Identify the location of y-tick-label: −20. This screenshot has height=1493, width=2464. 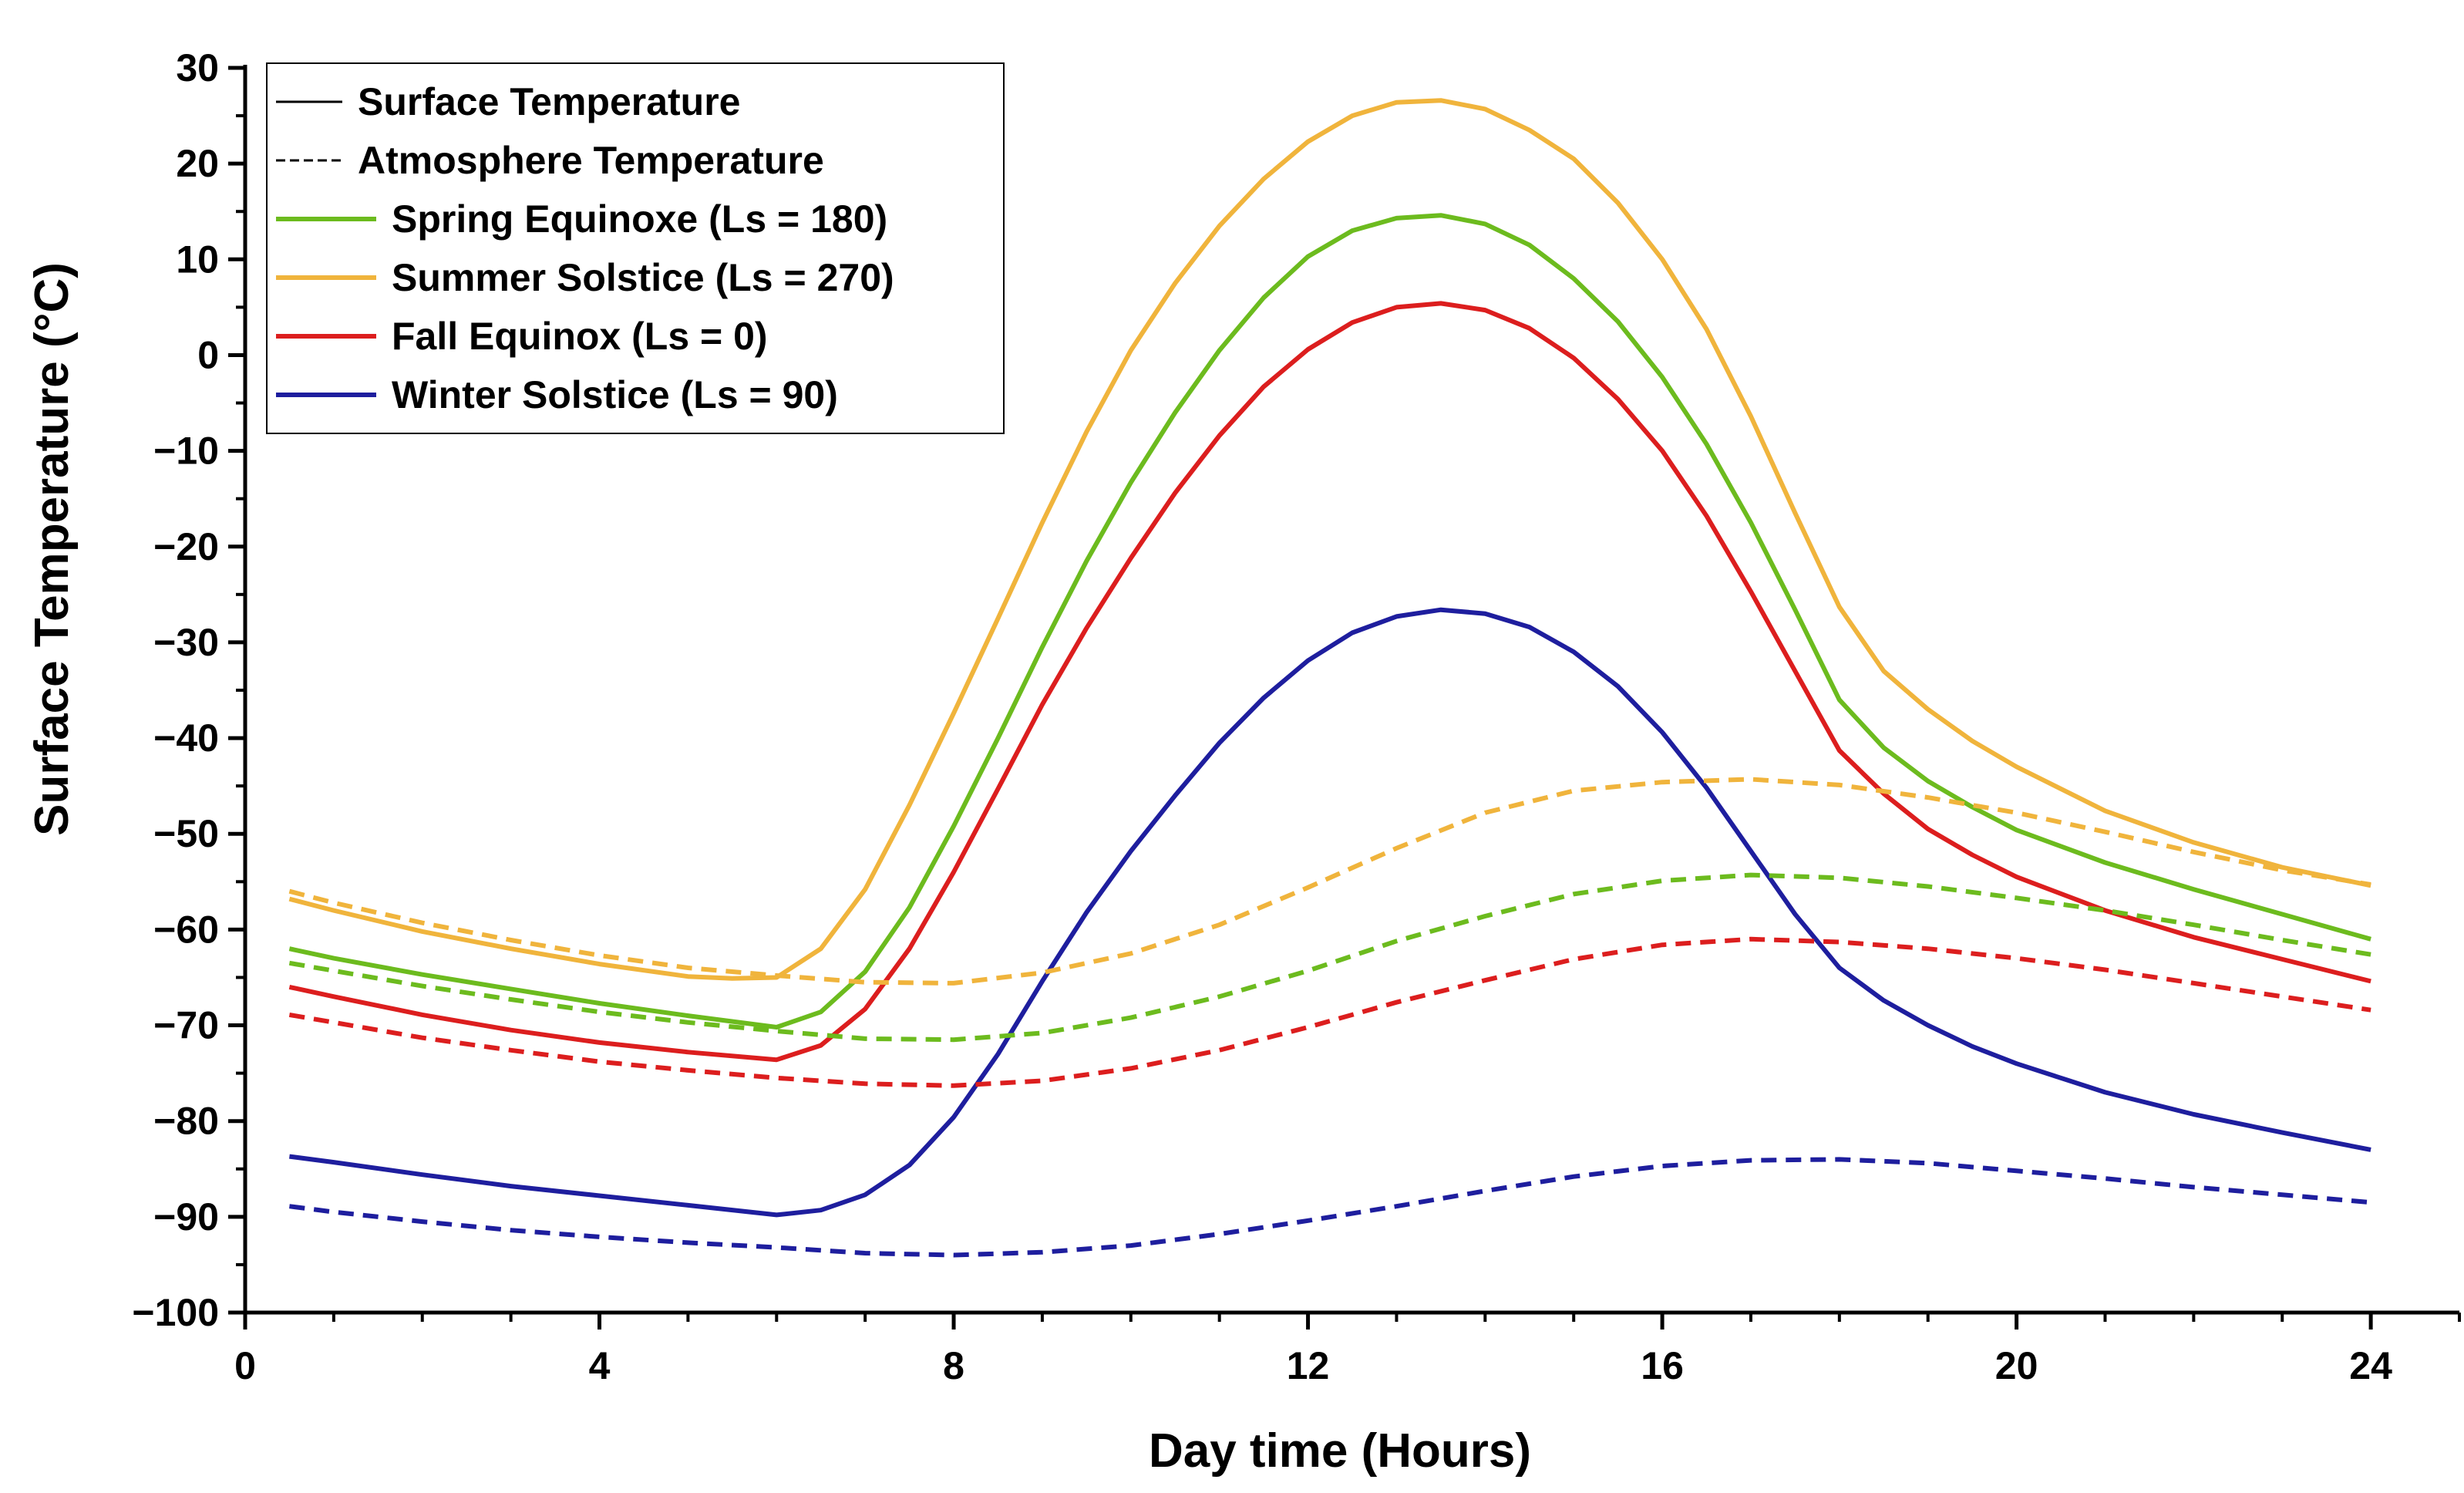
(186, 547).